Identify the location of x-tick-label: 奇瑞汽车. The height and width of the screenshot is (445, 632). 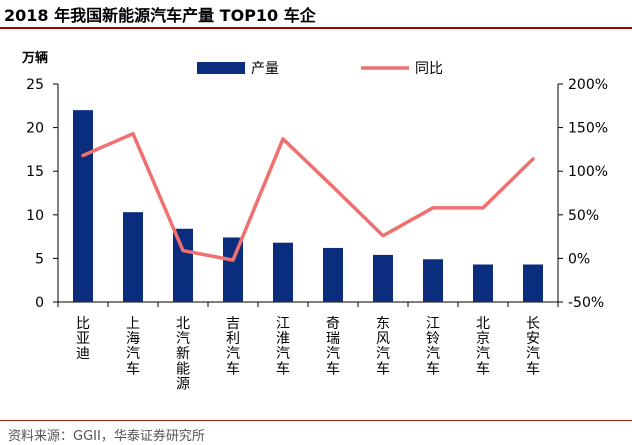
(333, 346).